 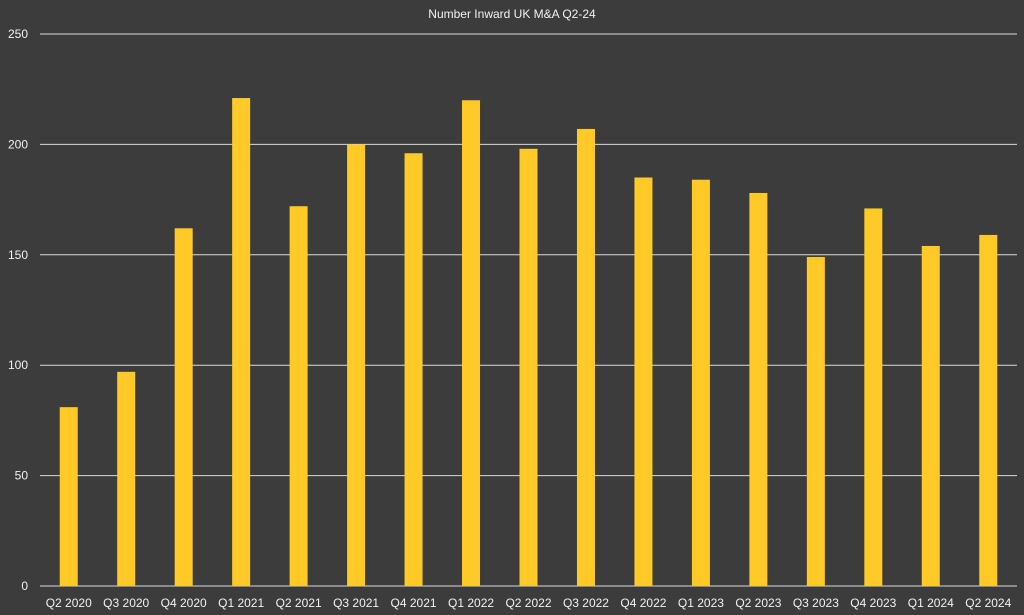 I want to click on y-tick-label: 250, so click(x=18, y=34).